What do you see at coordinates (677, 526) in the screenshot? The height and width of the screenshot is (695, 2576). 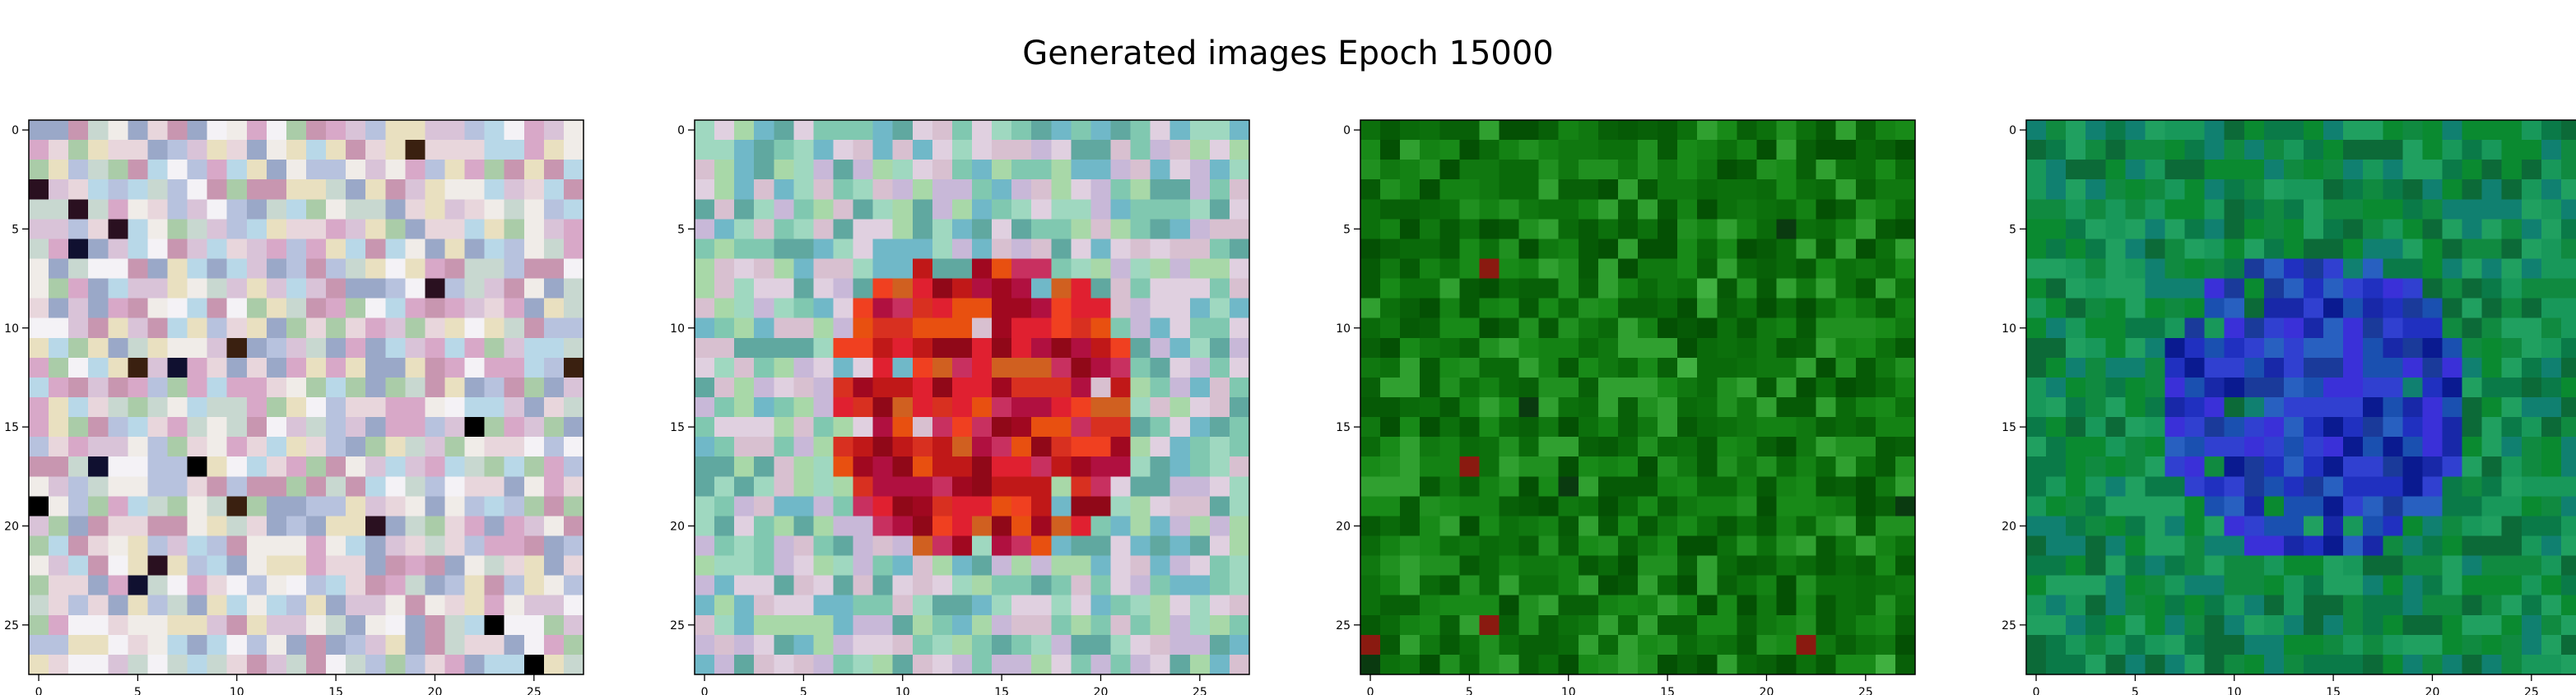 I see `y-tick-label: 20` at bounding box center [677, 526].